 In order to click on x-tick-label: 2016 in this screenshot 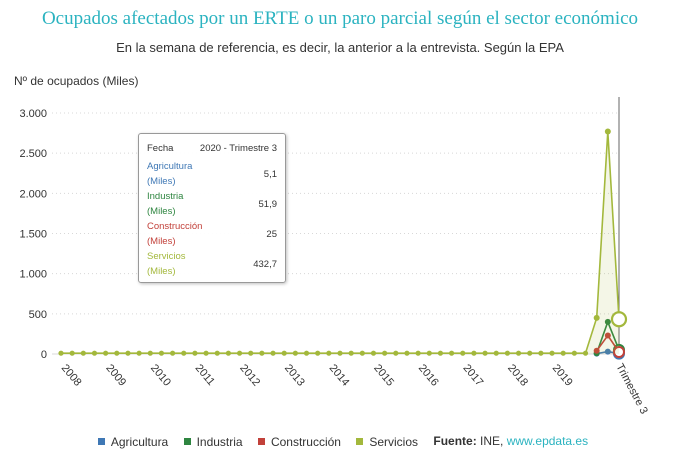, I will do `click(428, 375)`.